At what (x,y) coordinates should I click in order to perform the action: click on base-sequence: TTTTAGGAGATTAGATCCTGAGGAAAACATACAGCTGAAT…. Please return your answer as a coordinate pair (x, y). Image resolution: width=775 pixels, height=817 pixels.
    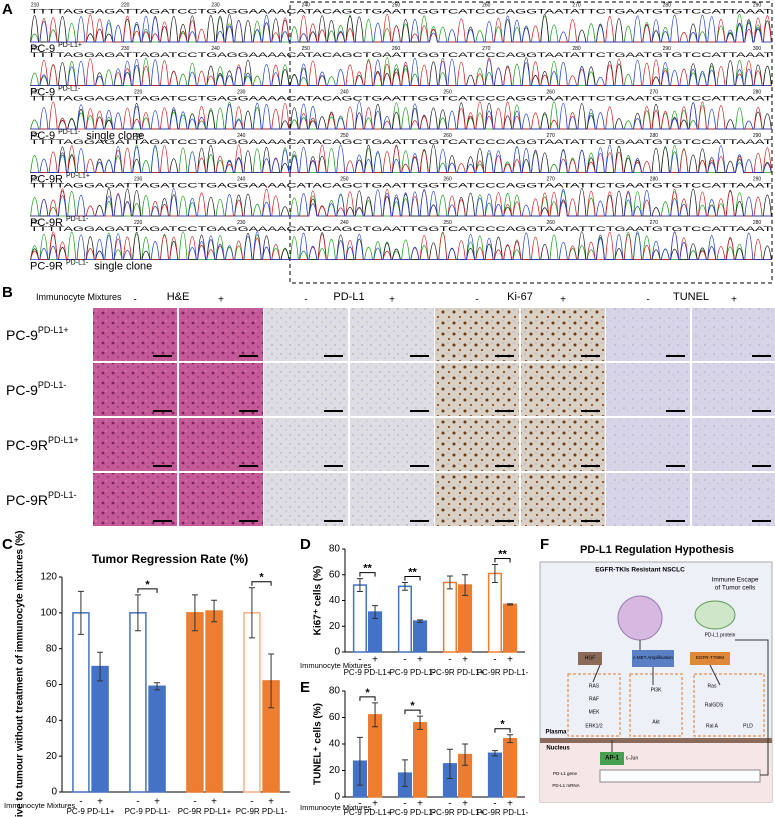
    Looking at the image, I should click on (401, 143).